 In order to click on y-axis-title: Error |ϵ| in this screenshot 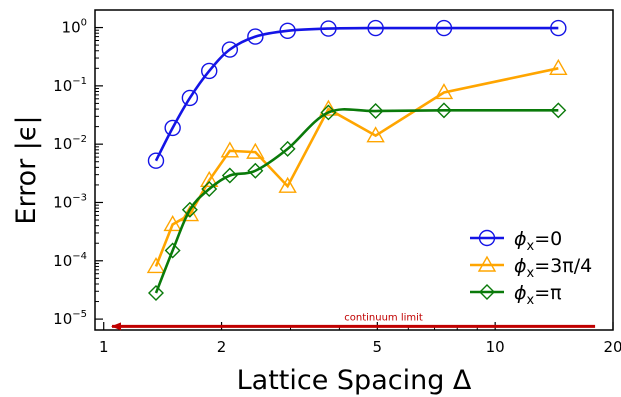, I will do `click(26, 169)`.